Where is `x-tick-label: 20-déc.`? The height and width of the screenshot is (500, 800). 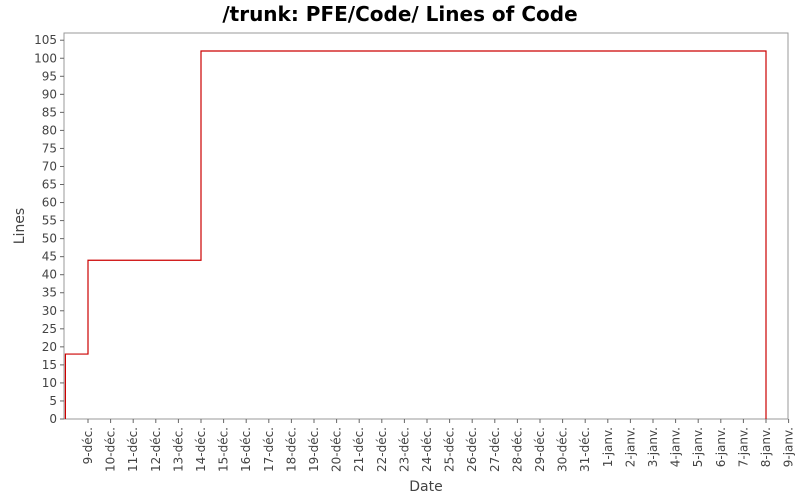
x-tick-label: 20-déc. is located at coordinates (337, 449).